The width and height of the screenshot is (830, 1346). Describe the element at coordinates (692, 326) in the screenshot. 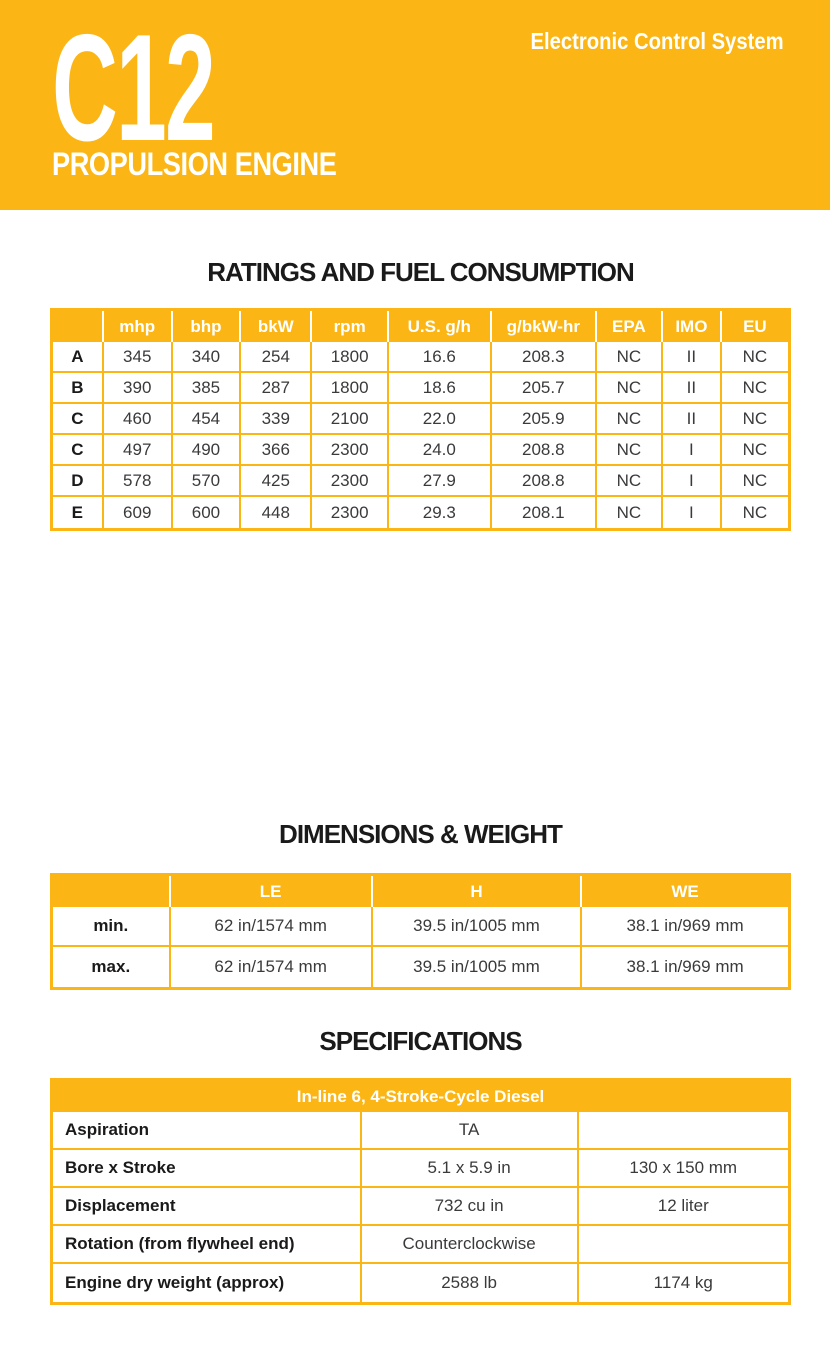

I see `column-header-imo: IMO` at that location.